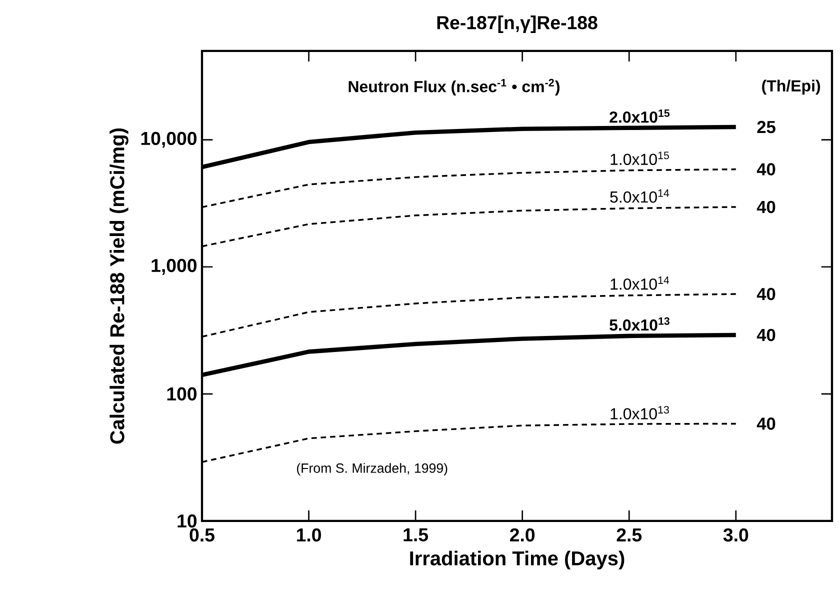  What do you see at coordinates (416, 535) in the screenshot?
I see `x-tick-label: 1.5` at bounding box center [416, 535].